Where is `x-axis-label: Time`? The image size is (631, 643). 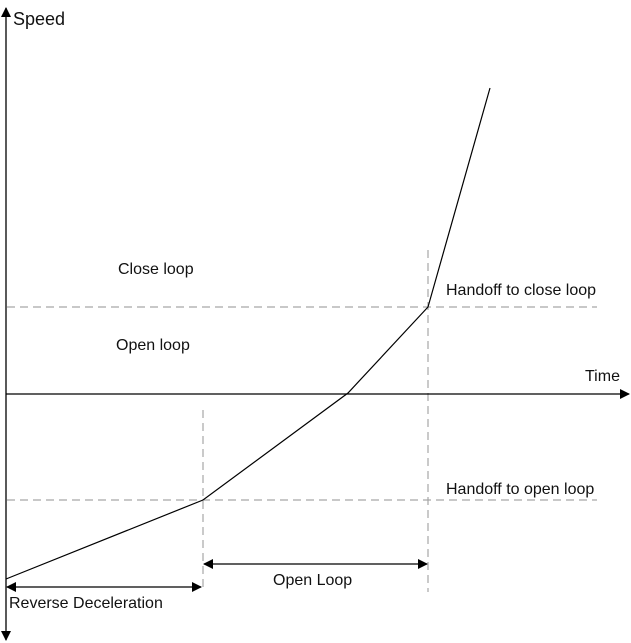
x-axis-label: Time is located at coordinates (602, 376).